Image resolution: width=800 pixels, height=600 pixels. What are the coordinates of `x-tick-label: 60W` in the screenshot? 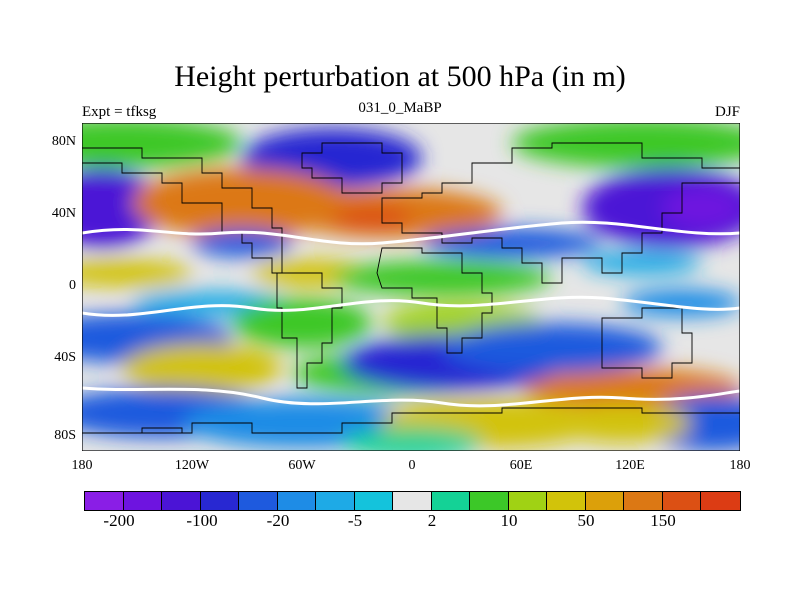 It's located at (302, 465).